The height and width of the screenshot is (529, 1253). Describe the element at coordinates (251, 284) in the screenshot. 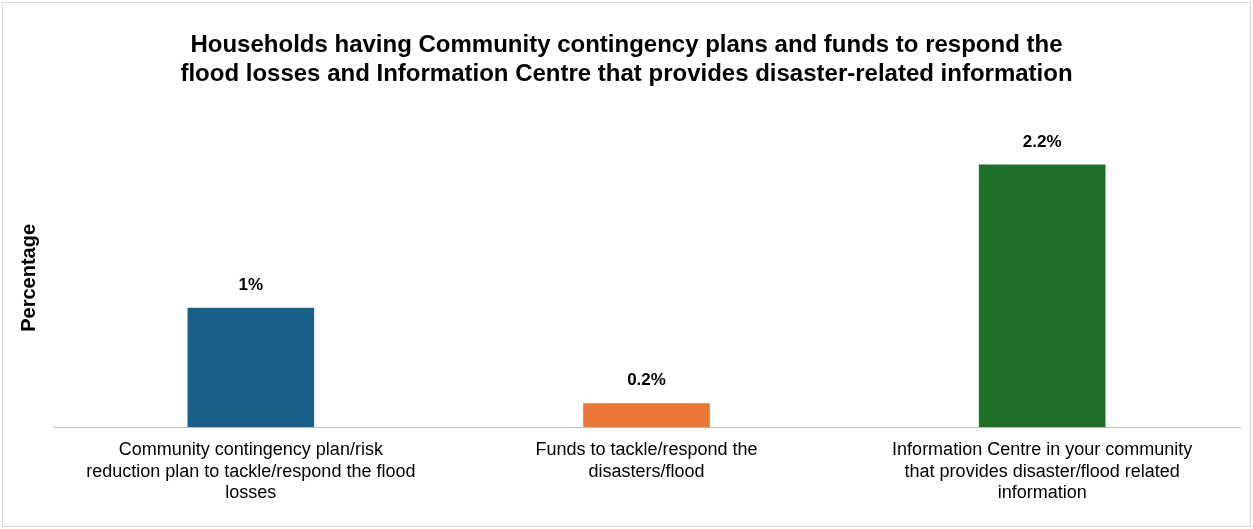

I see `data-label: 1%` at that location.